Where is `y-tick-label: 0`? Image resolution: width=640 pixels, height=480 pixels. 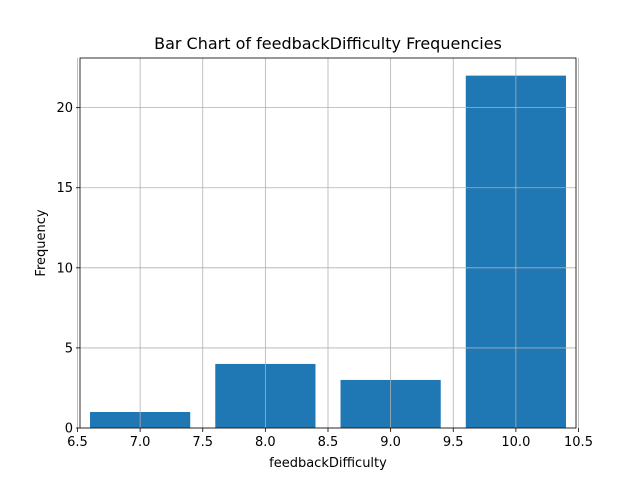 y-tick-label: 0 is located at coordinates (69, 429).